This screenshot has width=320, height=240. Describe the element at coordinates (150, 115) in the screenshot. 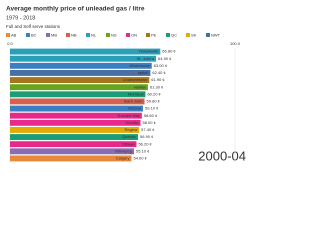

I see `value-label: 58.60 ¢` at that location.